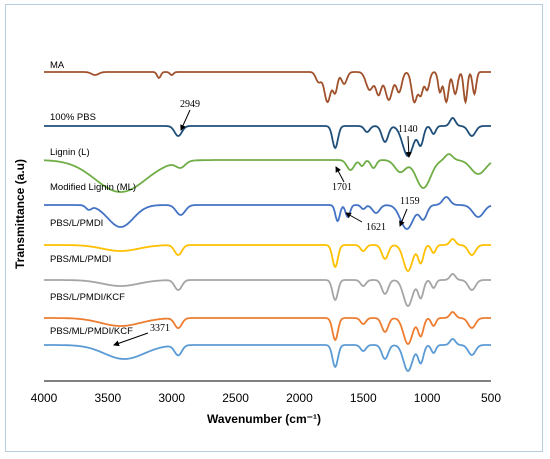 This screenshot has height=459, width=550. Describe the element at coordinates (171, 398) in the screenshot. I see `x-tick-label: 3000` at that location.